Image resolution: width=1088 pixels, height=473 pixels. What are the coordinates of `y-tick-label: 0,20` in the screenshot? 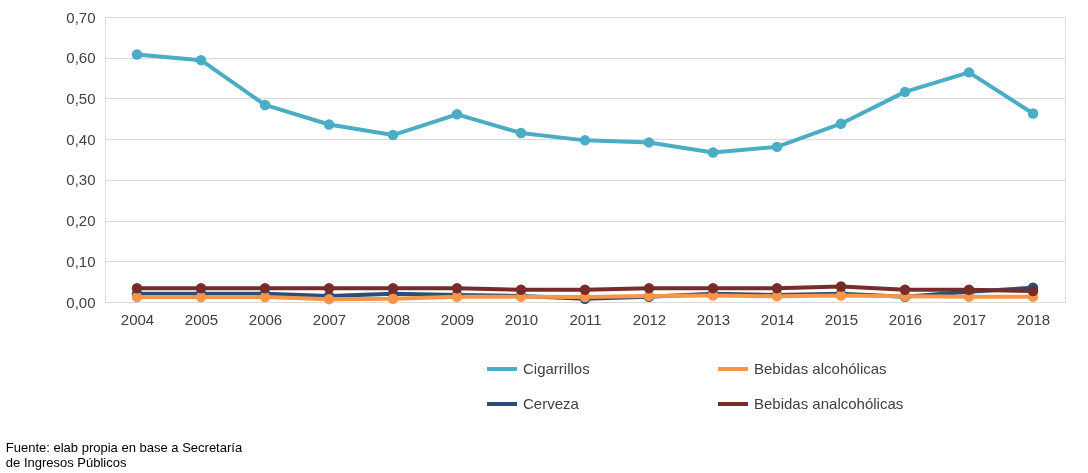 It's located at (81, 221).